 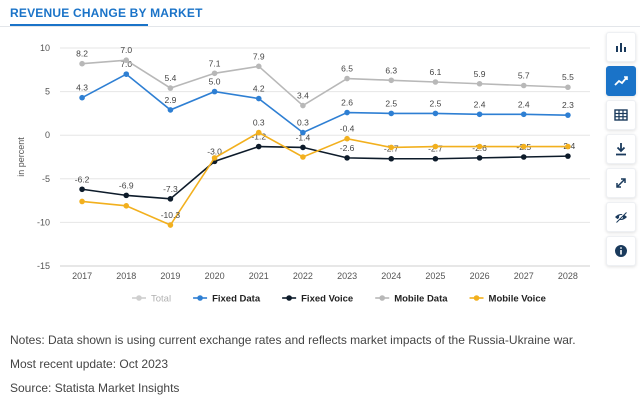 I want to click on fixed-voice-legend-marker, so click(x=289, y=298).